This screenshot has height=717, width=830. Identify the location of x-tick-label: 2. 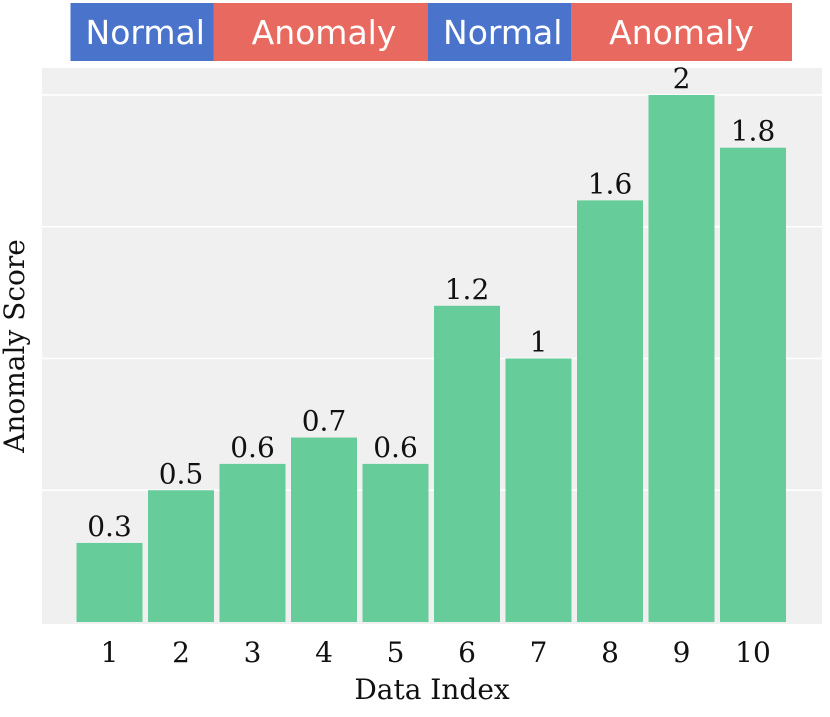
(181, 652).